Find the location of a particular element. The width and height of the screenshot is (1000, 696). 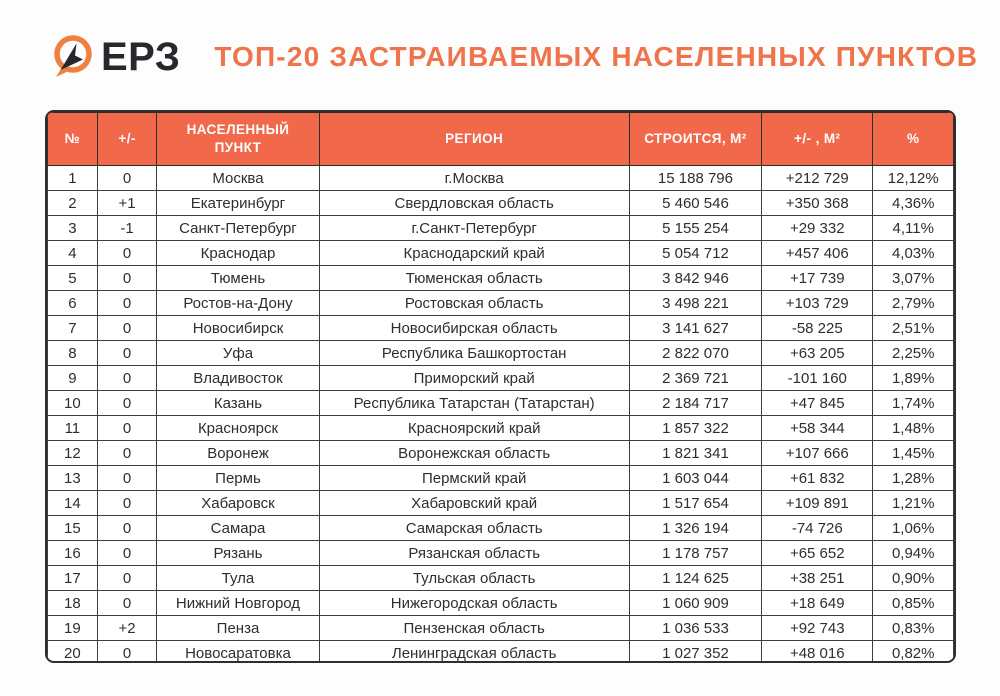

settlement-cell: Новосаратовка is located at coordinates (238, 650).